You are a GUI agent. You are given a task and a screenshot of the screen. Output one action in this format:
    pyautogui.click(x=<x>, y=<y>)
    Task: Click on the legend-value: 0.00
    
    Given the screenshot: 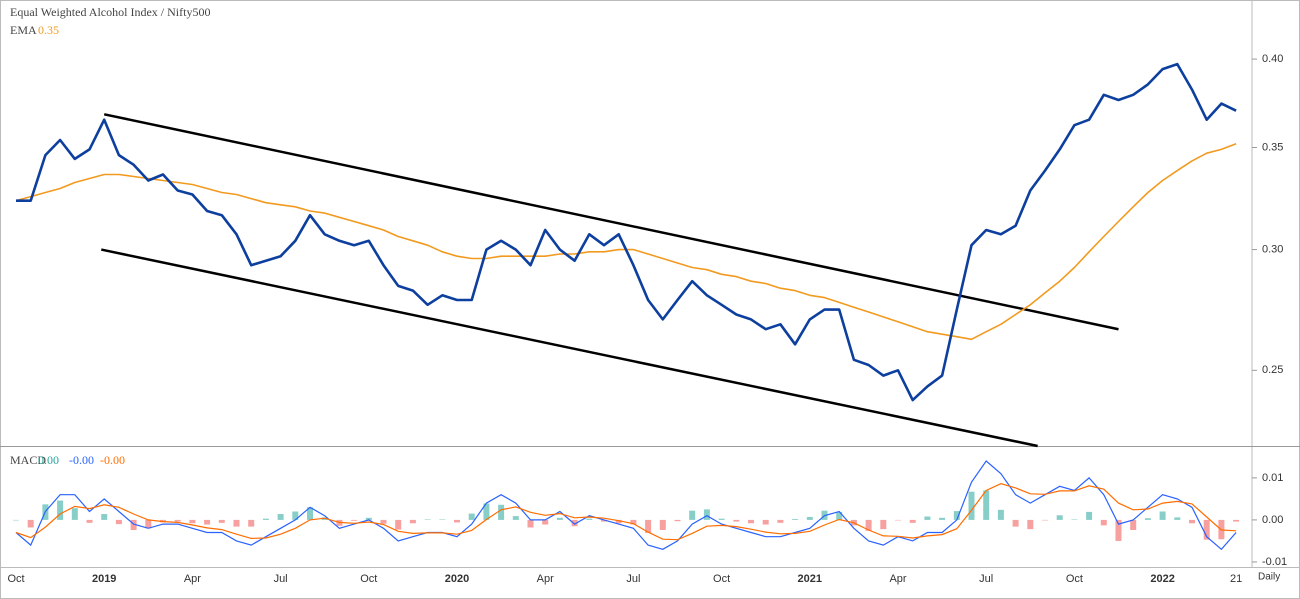 What is the action you would take?
    pyautogui.click(x=48, y=460)
    